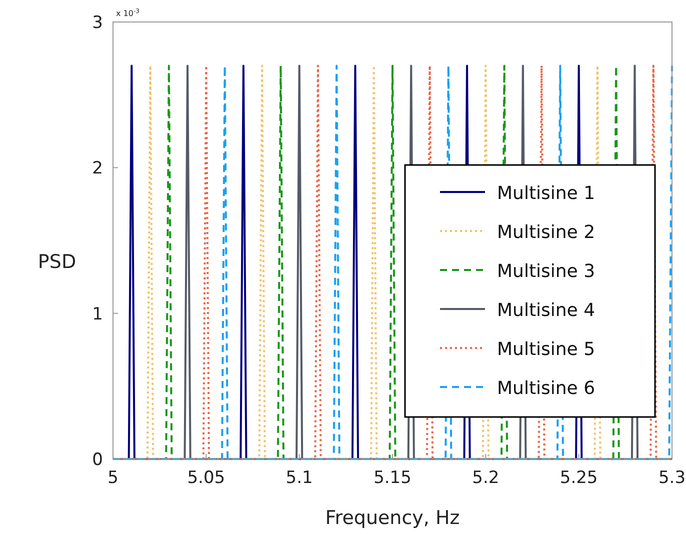 The image size is (686, 544). What do you see at coordinates (579, 478) in the screenshot?
I see `x-tick-label: 5.25` at bounding box center [579, 478].